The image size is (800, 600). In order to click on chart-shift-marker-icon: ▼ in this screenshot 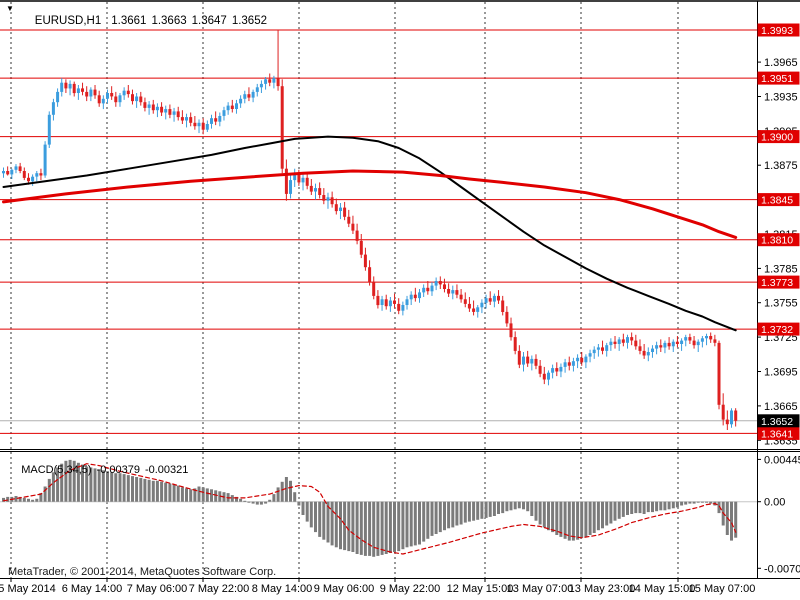, I will do `click(10, 8)`.